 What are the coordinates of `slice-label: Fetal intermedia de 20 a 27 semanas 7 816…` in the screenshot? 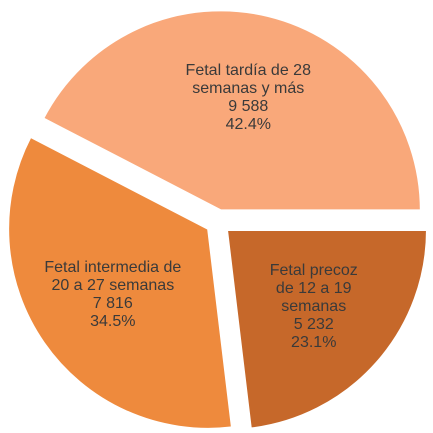 It's located at (113, 295).